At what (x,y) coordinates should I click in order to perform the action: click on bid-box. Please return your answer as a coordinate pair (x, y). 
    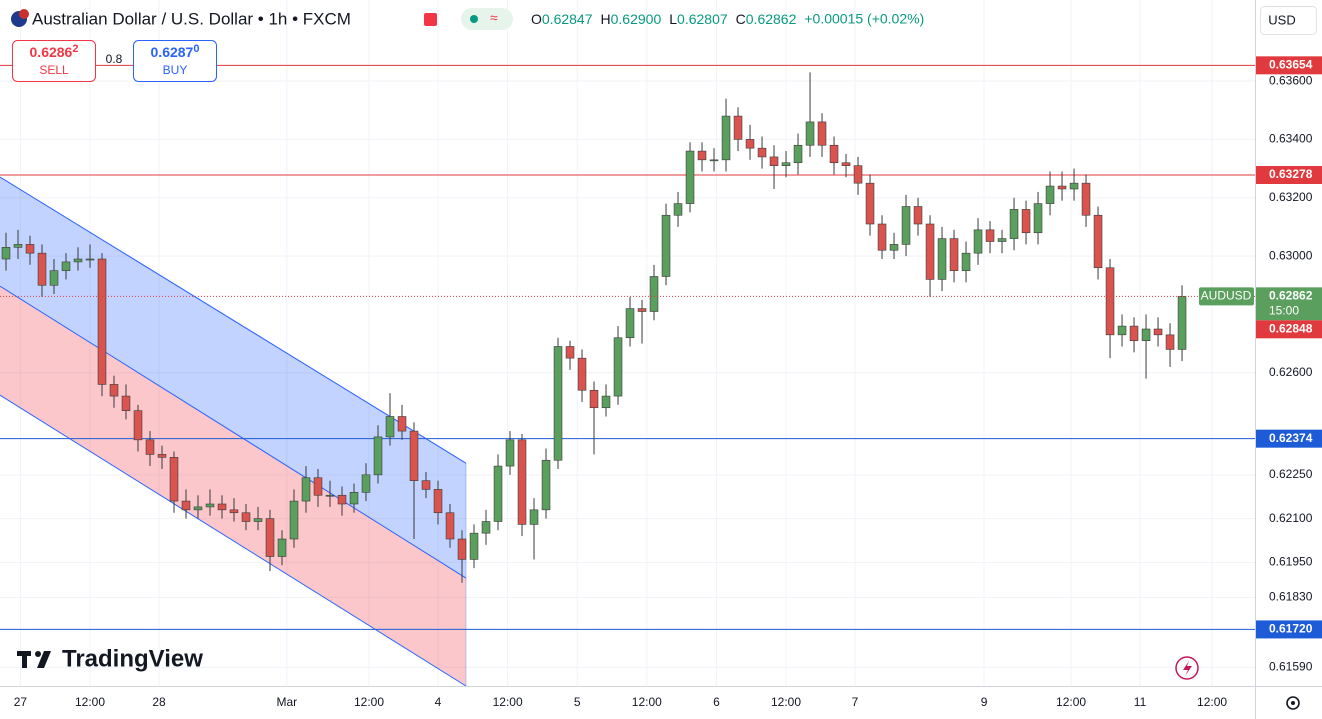
    Looking at the image, I should click on (1289, 329).